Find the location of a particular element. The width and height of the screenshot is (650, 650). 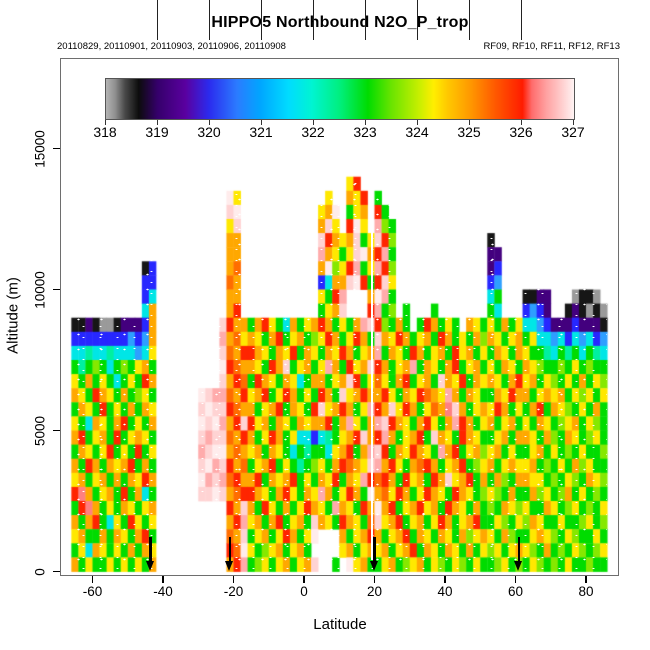

page-title: HIPPO5 Northbound N2O_P_trop is located at coordinates (340, 22).